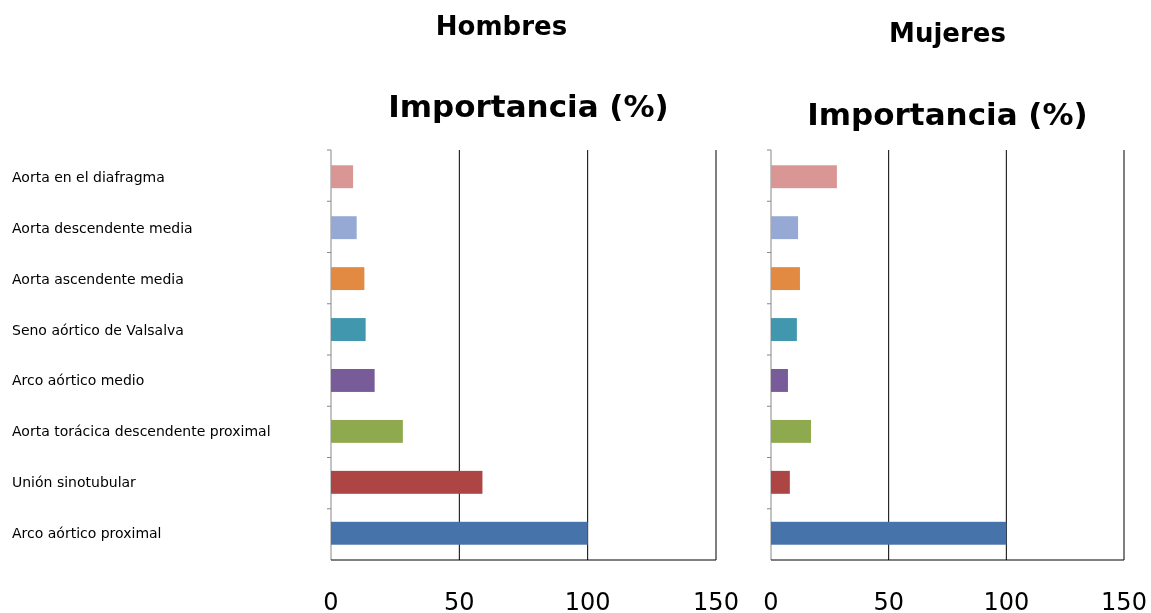 This screenshot has width=1151, height=613. What do you see at coordinates (74, 482) in the screenshot?
I see `y-tick-label: Unión sinotubular` at bounding box center [74, 482].